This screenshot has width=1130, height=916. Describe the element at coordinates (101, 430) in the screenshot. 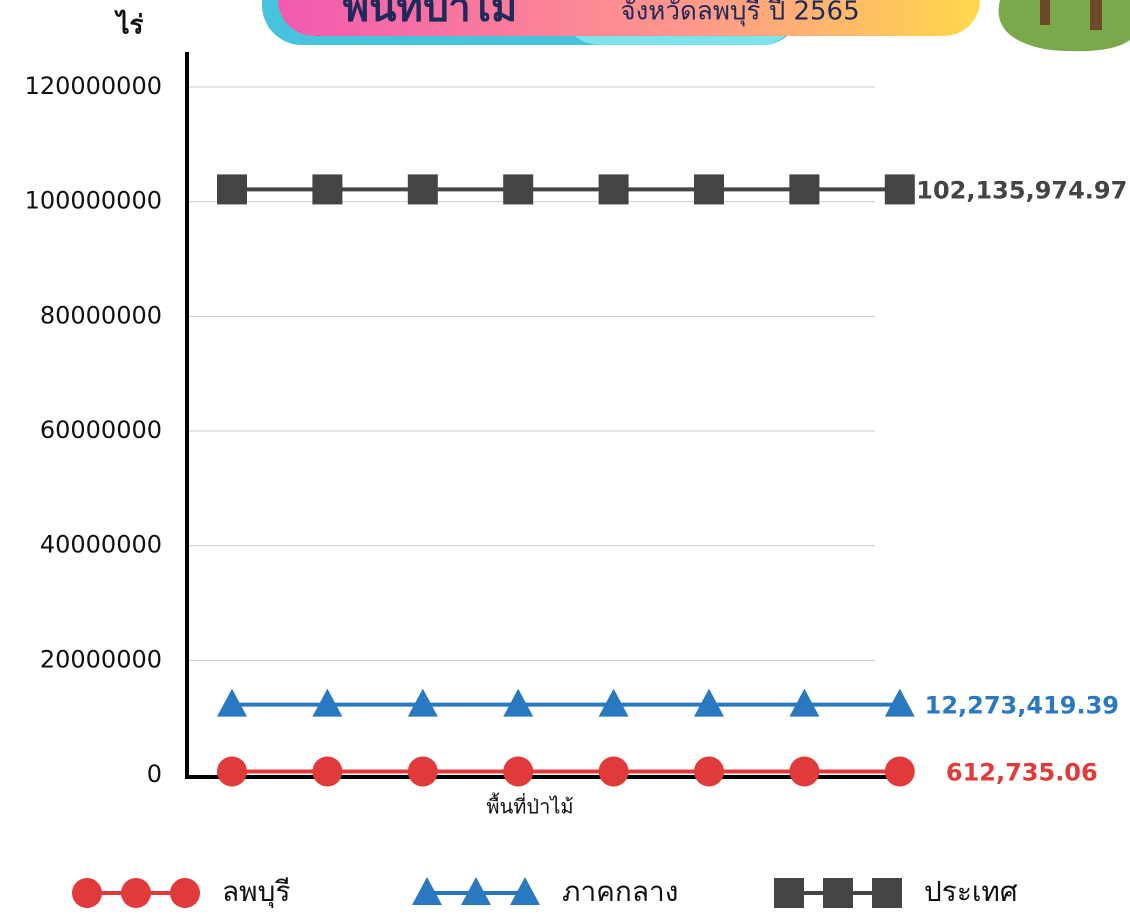

I see `y-tick-label: 60000000` at that location.